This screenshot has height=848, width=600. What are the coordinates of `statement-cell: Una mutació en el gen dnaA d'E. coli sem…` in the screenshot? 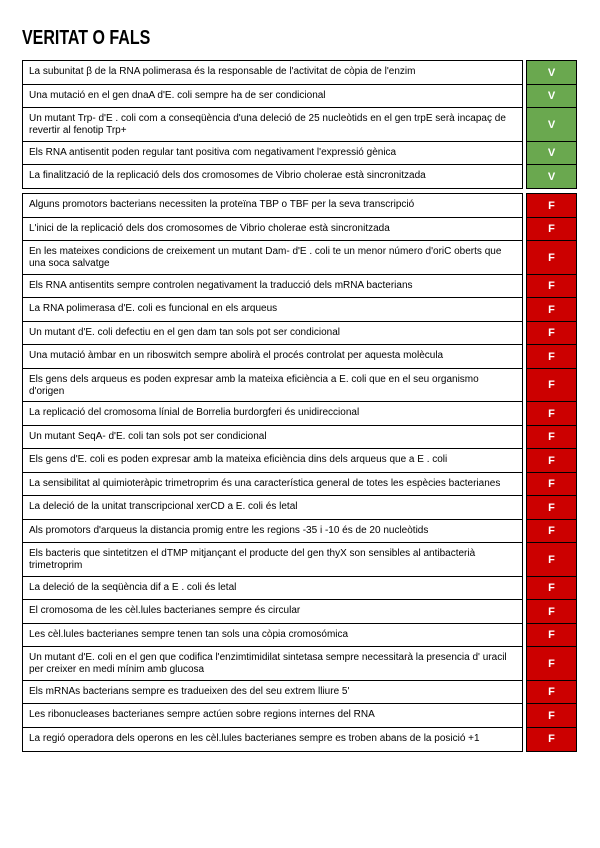 It's located at (272, 96).